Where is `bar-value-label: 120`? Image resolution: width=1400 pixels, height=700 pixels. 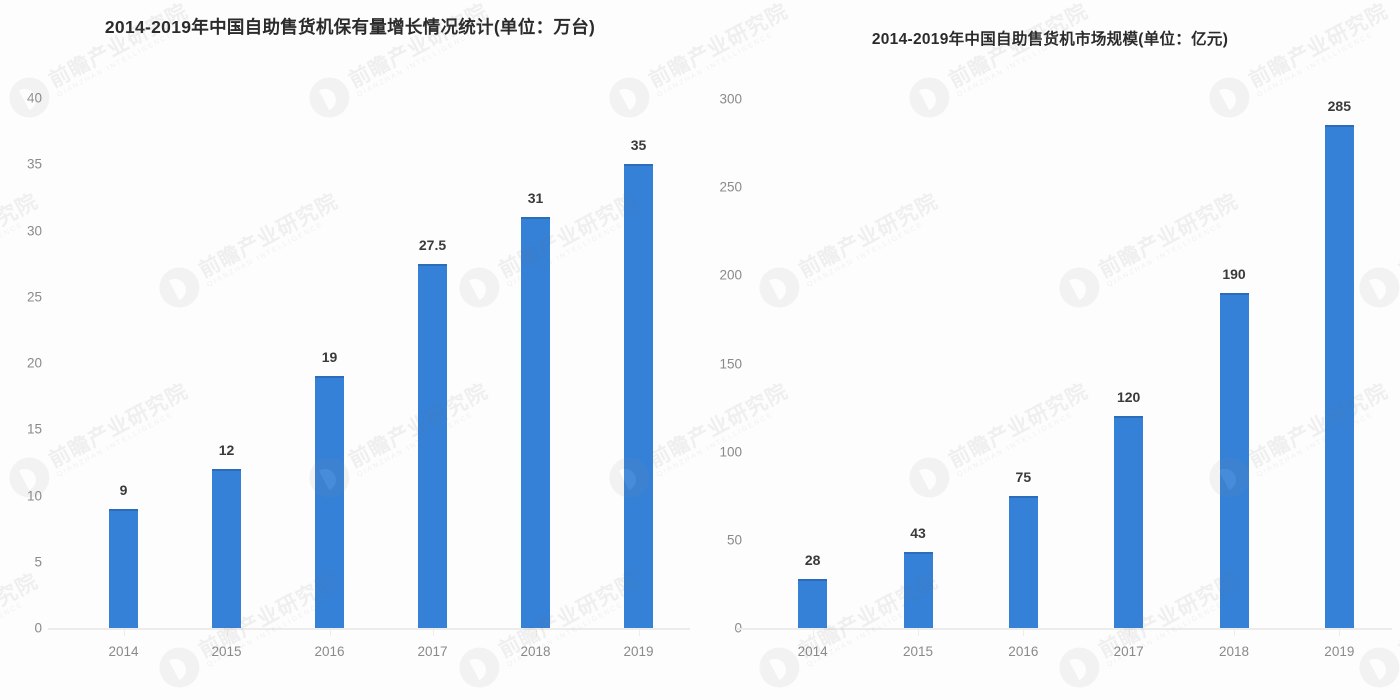 bar-value-label: 120 is located at coordinates (1128, 397).